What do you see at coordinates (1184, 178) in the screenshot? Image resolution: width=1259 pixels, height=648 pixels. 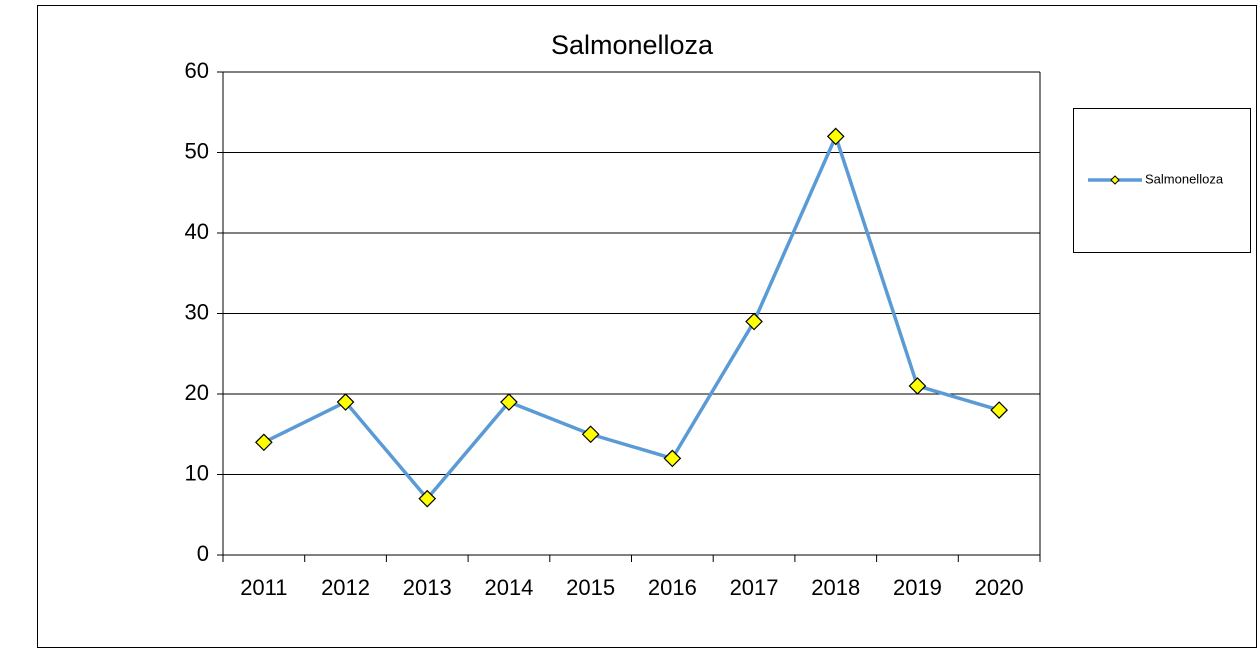 I see `legend-label: Salmonelloza` at bounding box center [1184, 178].